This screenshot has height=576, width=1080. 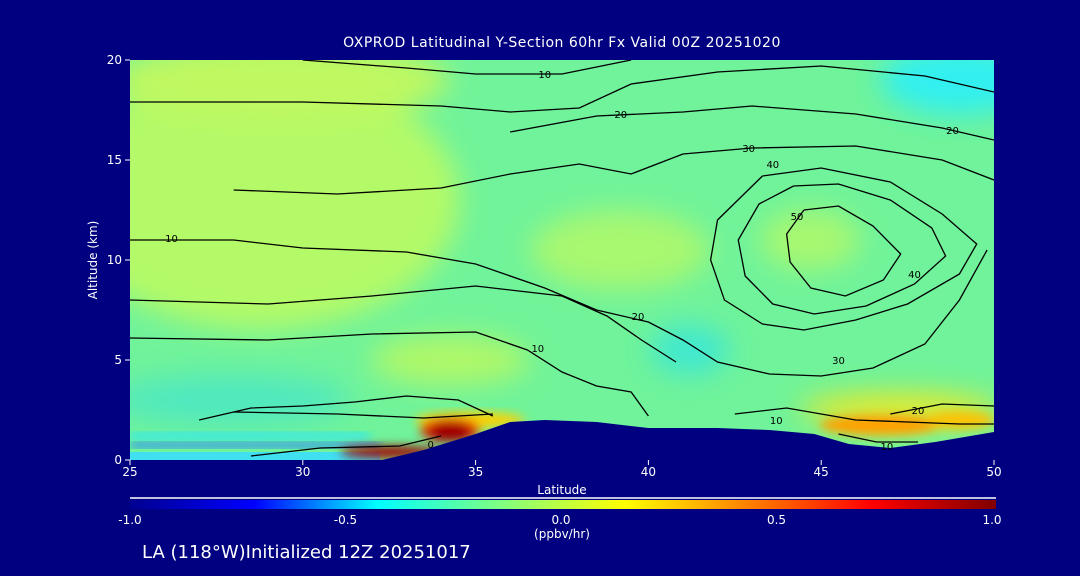 What do you see at coordinates (302, 472) in the screenshot?
I see `x-tick-label: 30` at bounding box center [302, 472].